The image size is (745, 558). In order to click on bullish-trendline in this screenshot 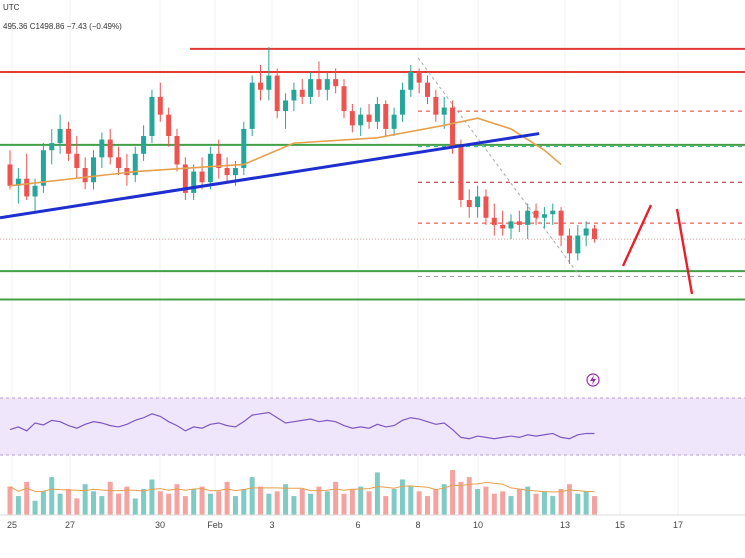, I will do `click(270, 176)`.